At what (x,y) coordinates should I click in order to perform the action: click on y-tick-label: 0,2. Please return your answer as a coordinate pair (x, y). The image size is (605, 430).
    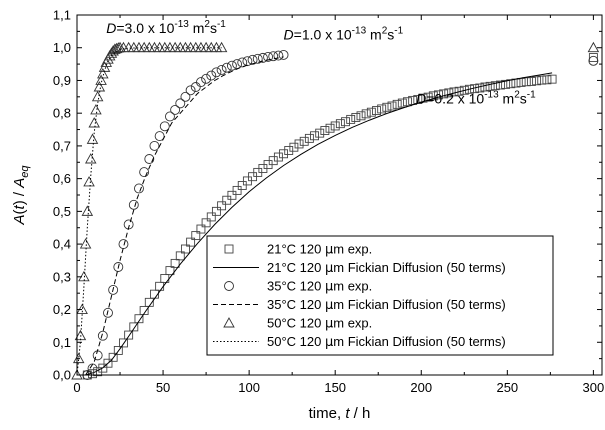
    Looking at the image, I should click on (62, 309).